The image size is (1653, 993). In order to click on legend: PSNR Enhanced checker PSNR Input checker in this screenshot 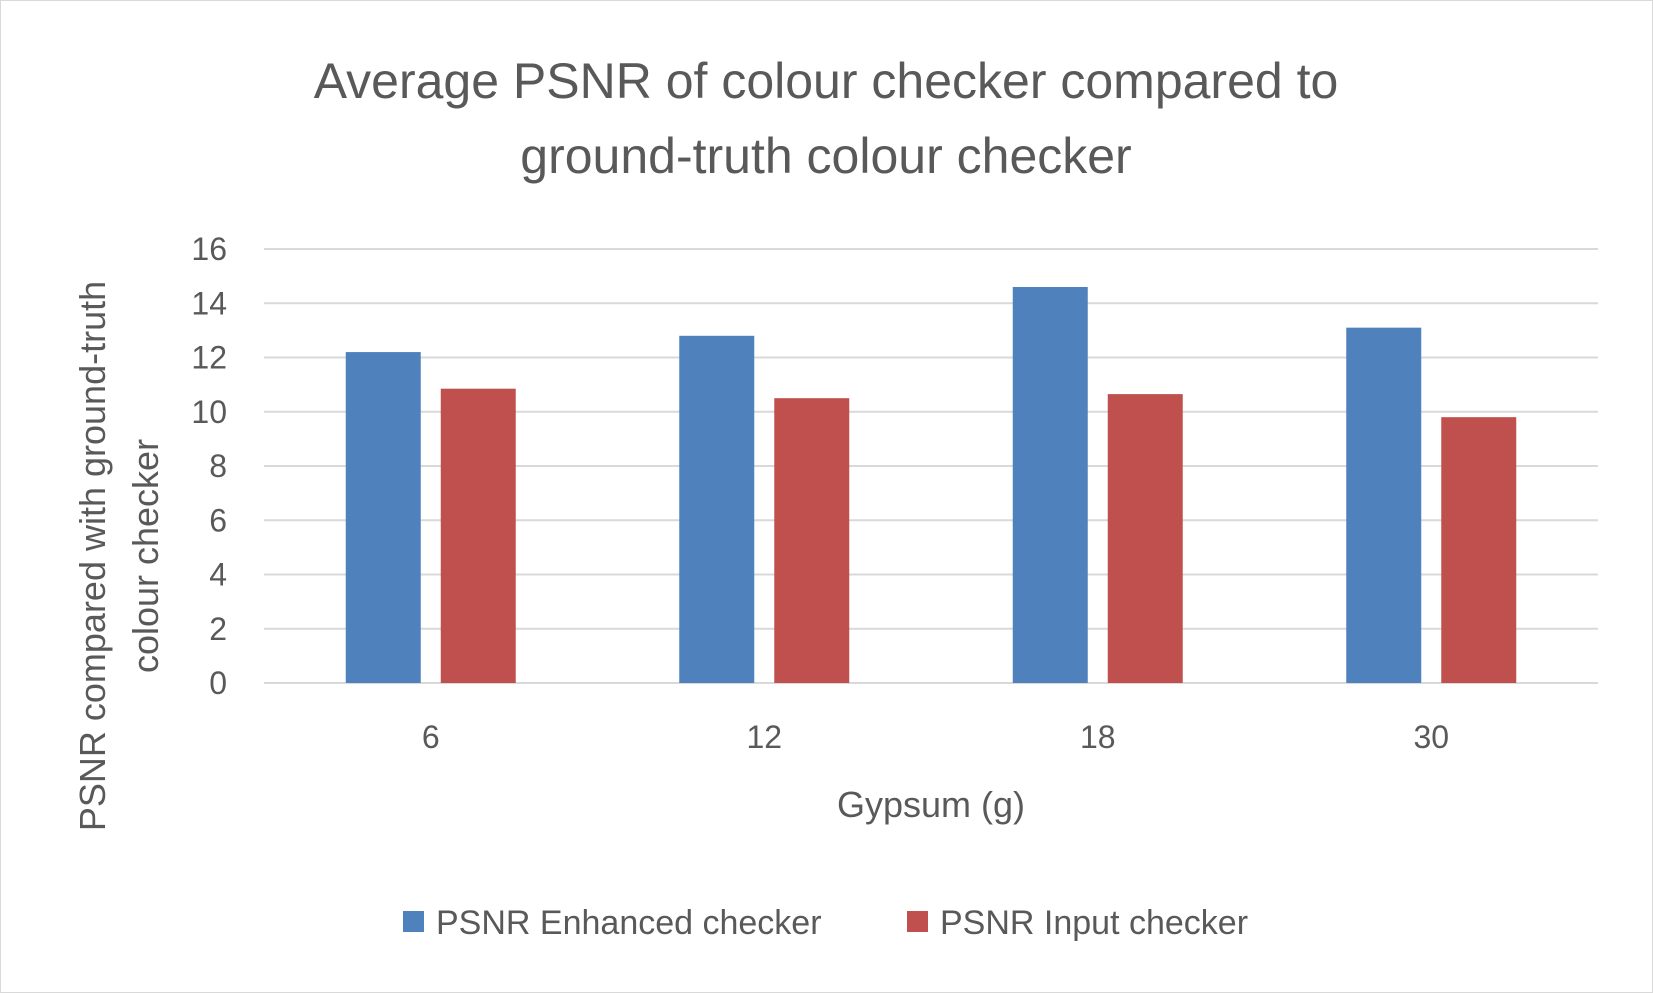, I will do `click(825, 923)`.